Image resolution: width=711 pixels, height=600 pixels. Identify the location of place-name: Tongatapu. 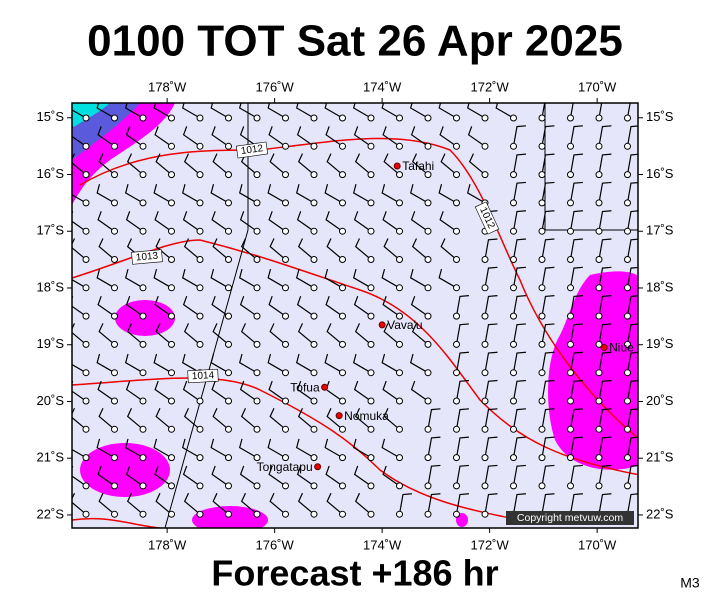
(285, 467).